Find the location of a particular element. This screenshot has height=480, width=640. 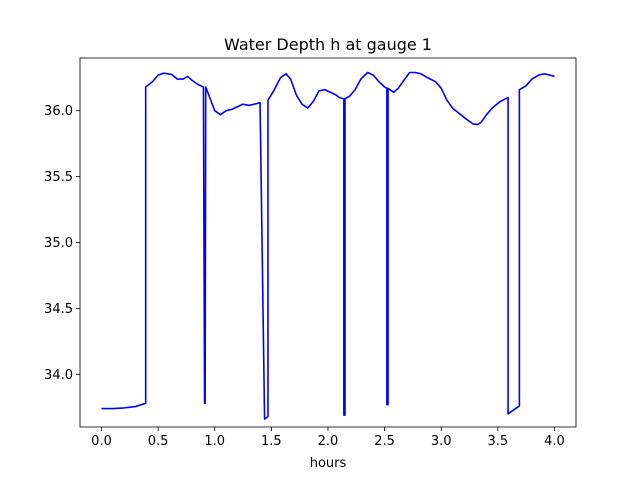

y-tick-label: 34.0 is located at coordinates (58, 375).